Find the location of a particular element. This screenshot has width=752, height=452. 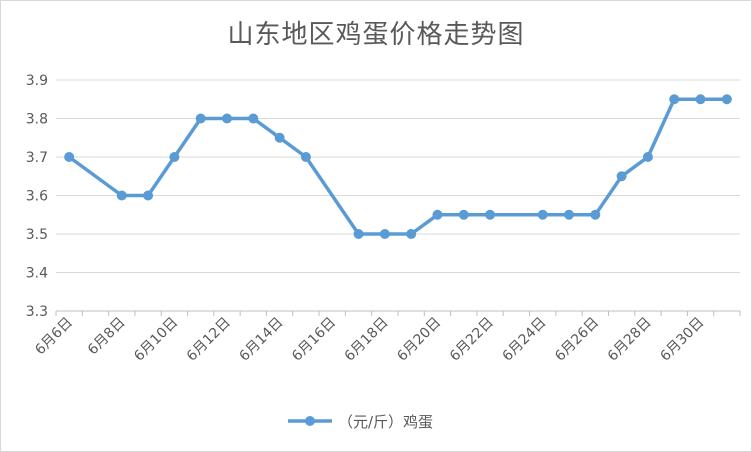

y-tick-label: 3.3 is located at coordinates (37, 312).